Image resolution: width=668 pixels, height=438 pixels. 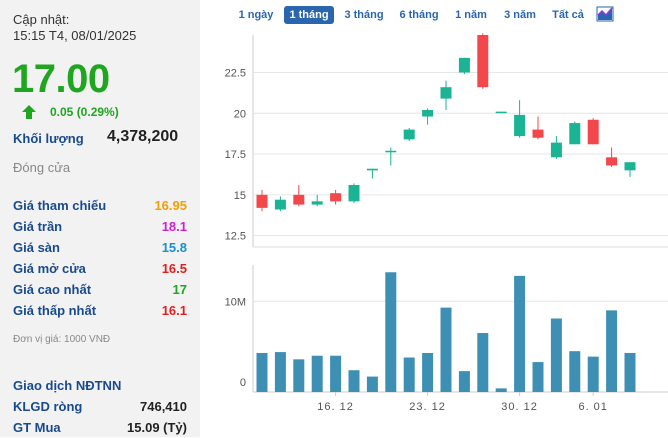 What do you see at coordinates (240, 196) in the screenshot?
I see `price-tick-label: 15` at bounding box center [240, 196].